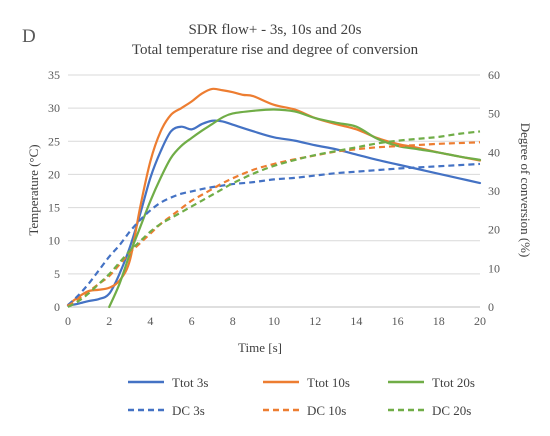 This screenshot has height=436, width=550. What do you see at coordinates (57, 307) in the screenshot?
I see `y-tick-label-0: 0` at bounding box center [57, 307].